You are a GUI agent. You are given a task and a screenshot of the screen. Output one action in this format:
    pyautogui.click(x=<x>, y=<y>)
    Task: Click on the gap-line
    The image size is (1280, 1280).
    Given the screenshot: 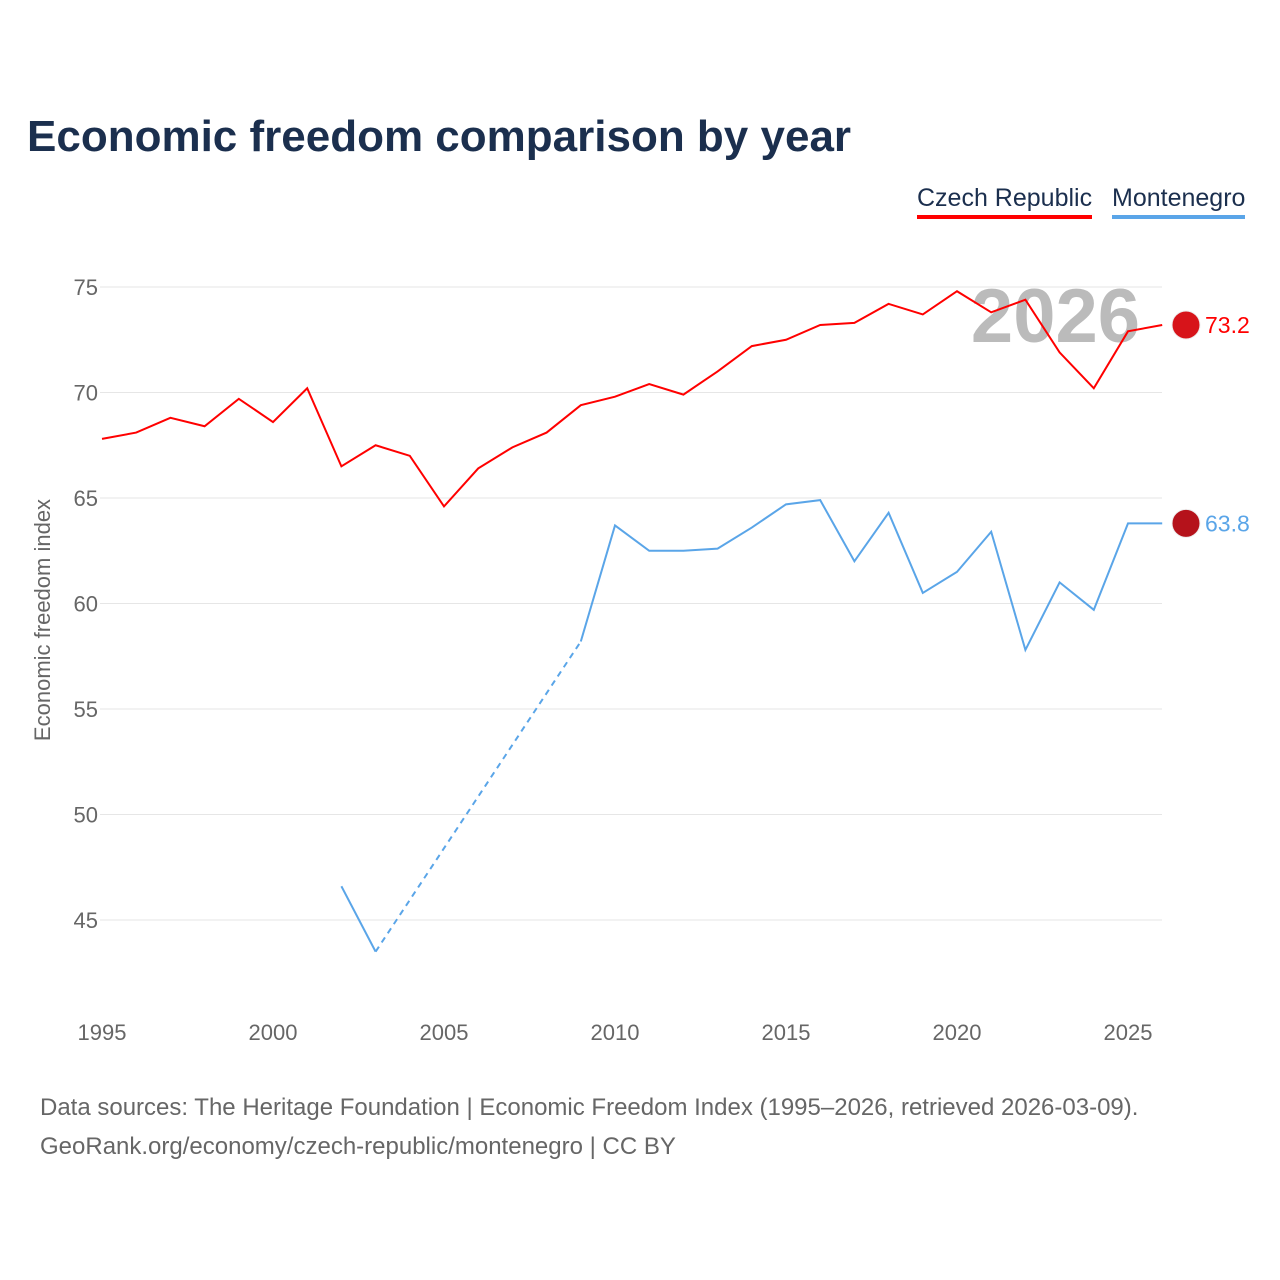 What is the action you would take?
    pyautogui.click(x=478, y=796)
    